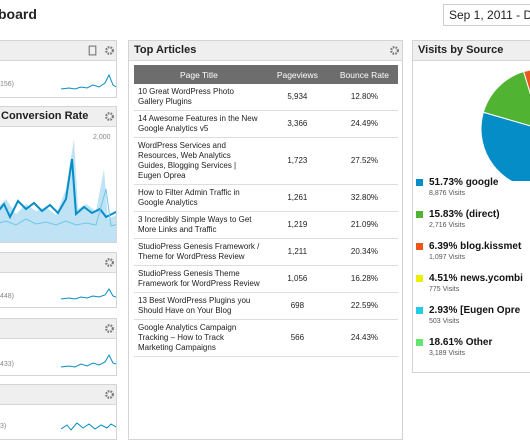 The height and width of the screenshot is (442, 530). Describe the element at coordinates (364, 74) in the screenshot. I see `column-header: Bounce Rate` at that location.